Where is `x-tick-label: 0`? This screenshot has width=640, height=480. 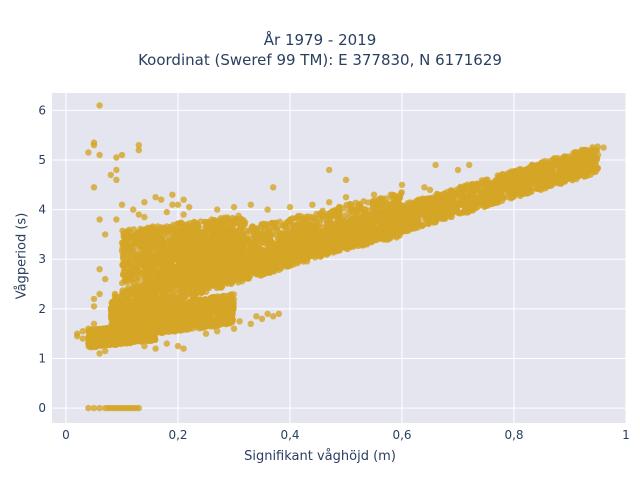 x-tick-label: 0 is located at coordinates (66, 435).